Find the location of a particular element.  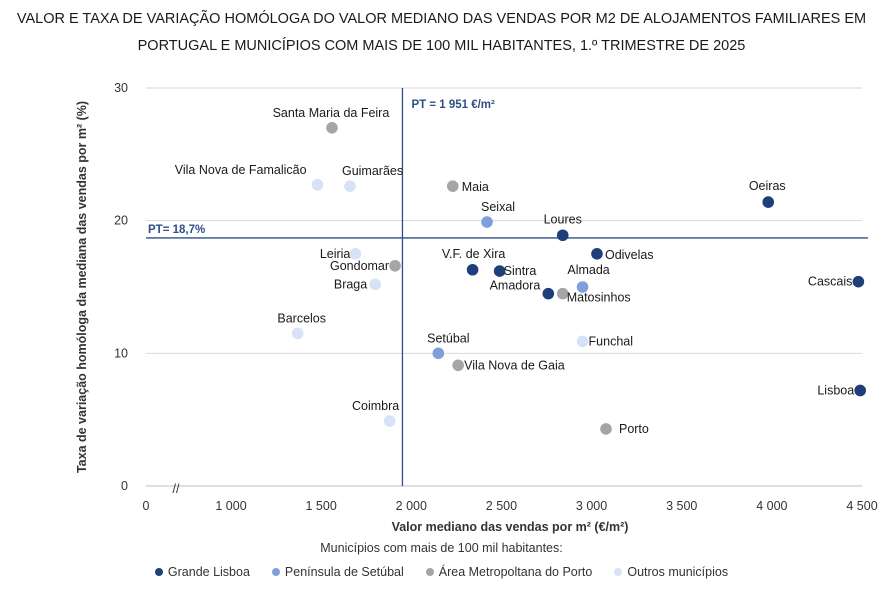

point-braga is located at coordinates (375, 284).